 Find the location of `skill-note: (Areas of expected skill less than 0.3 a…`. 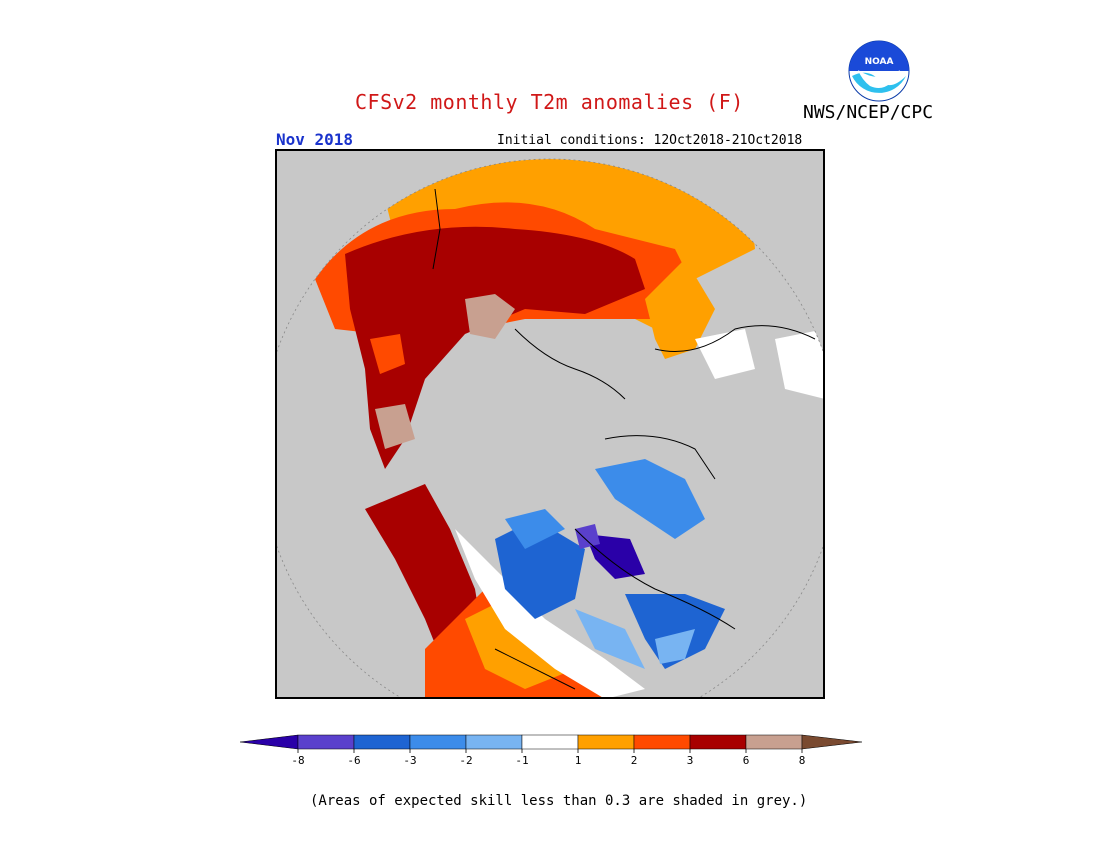

skill-note: (Areas of expected skill less than 0.3 a… is located at coordinates (559, 801).